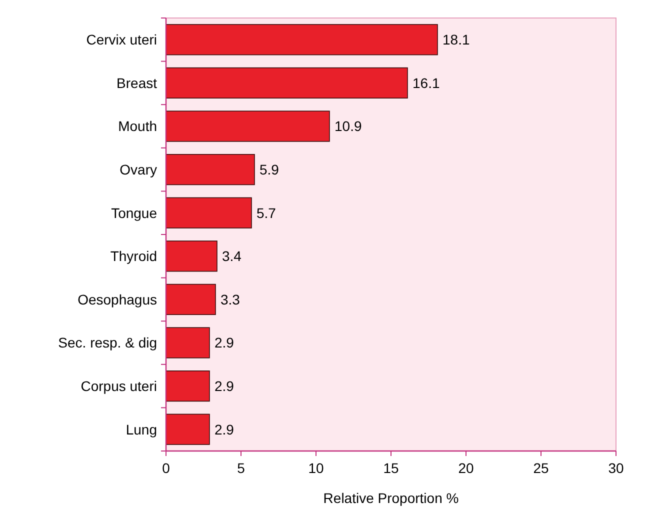 The width and height of the screenshot is (651, 526). What do you see at coordinates (133, 256) in the screenshot?
I see `y-tick-label: Thyroid` at bounding box center [133, 256].